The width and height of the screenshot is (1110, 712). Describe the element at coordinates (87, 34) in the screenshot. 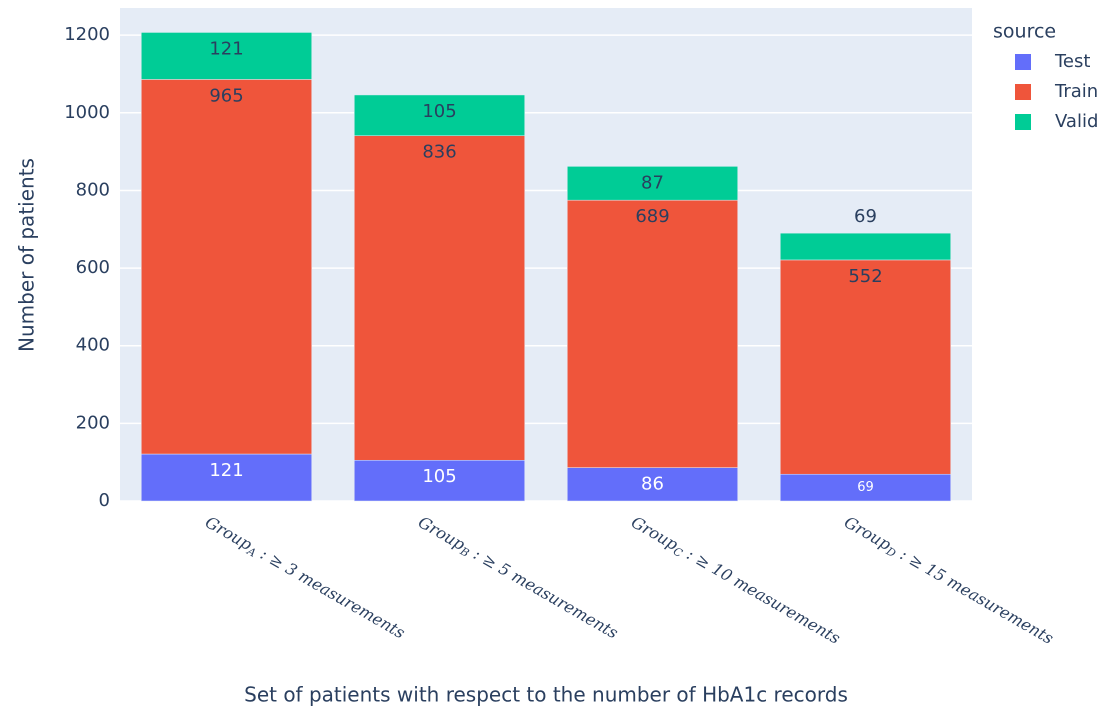

I see `y-tick-label: 1200` at that location.